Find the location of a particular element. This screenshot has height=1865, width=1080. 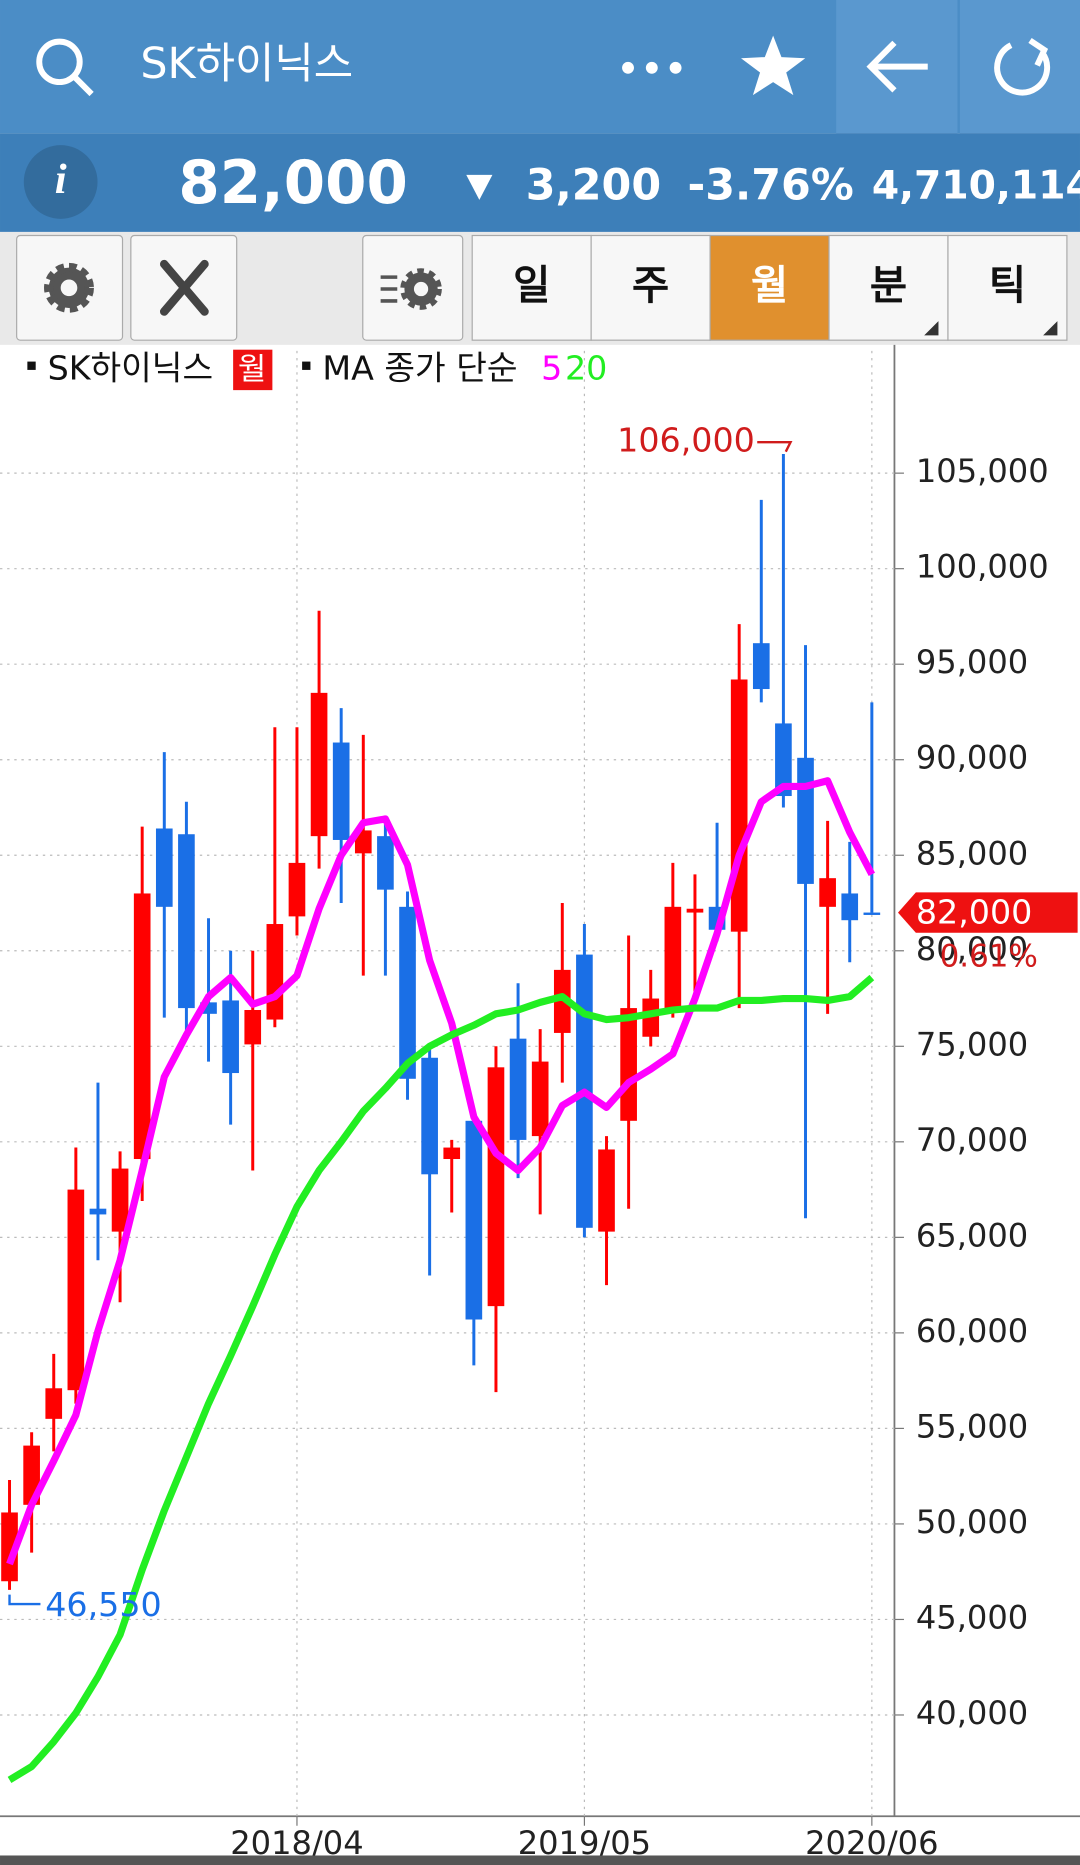

tools-icon is located at coordinates (184, 287).